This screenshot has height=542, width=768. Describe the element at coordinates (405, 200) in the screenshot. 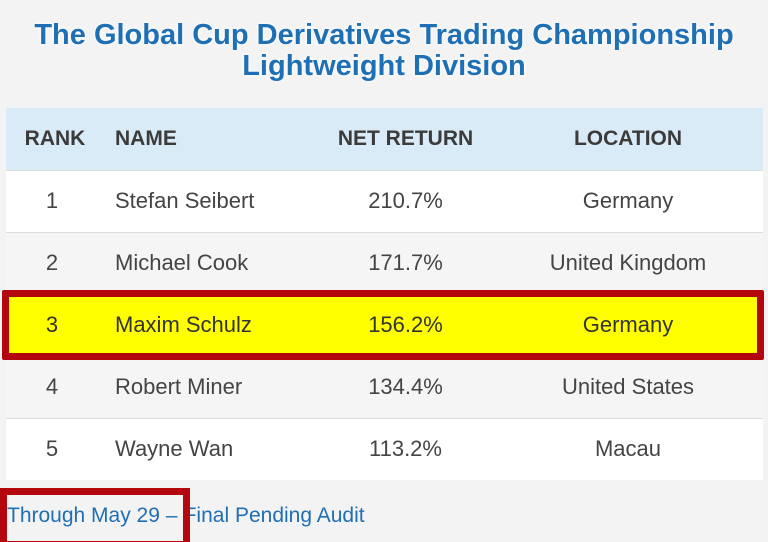

I see `net-return-cell: 210.7%` at that location.